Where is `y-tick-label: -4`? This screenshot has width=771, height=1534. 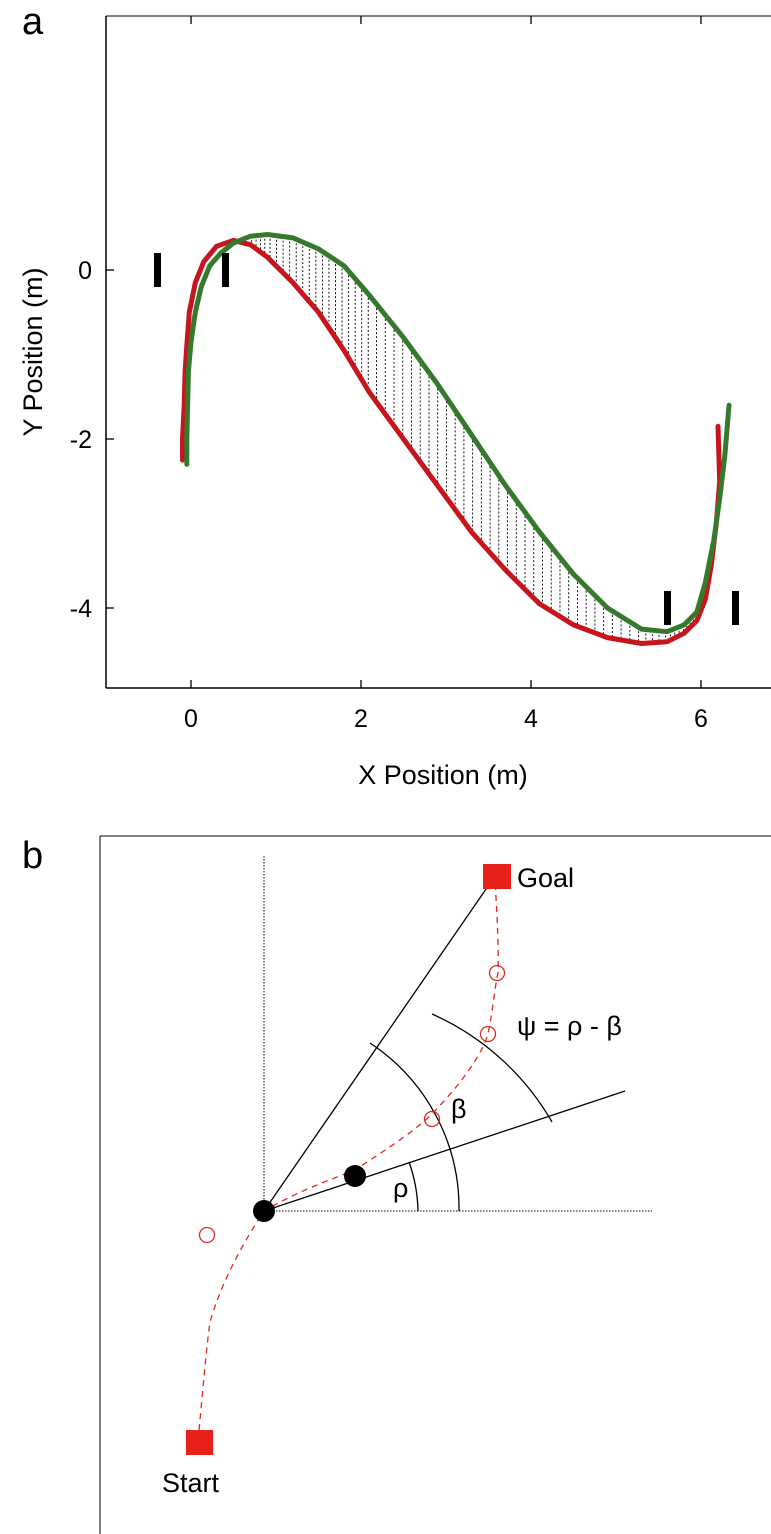
y-tick-label: -4 is located at coordinates (81, 609).